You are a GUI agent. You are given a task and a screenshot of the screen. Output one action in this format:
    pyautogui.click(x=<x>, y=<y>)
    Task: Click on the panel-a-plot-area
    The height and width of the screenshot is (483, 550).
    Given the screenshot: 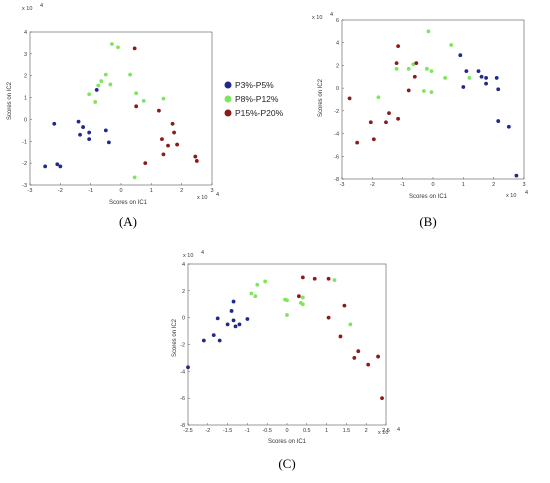 What is the action you would take?
    pyautogui.click(x=121, y=108)
    